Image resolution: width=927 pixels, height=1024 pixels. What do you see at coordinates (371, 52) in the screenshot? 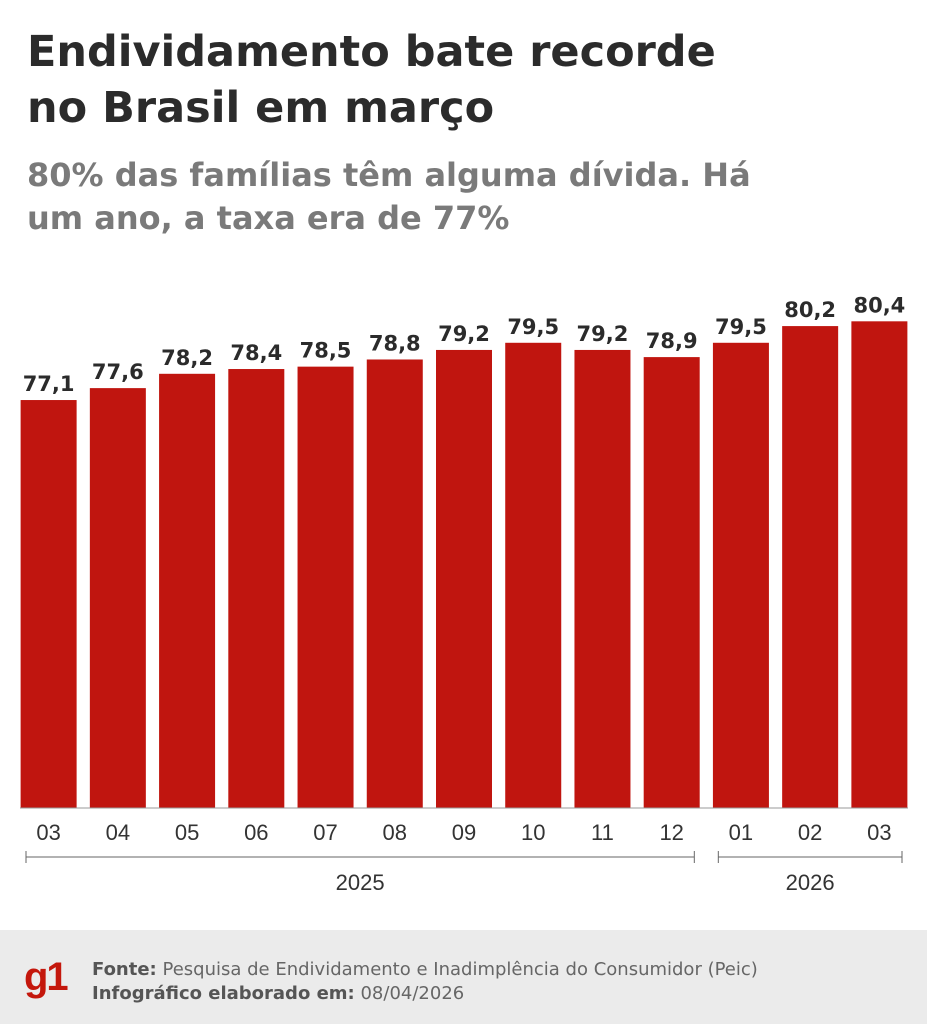
I see `chart-title: Endividamento bate recorde` at bounding box center [371, 52].